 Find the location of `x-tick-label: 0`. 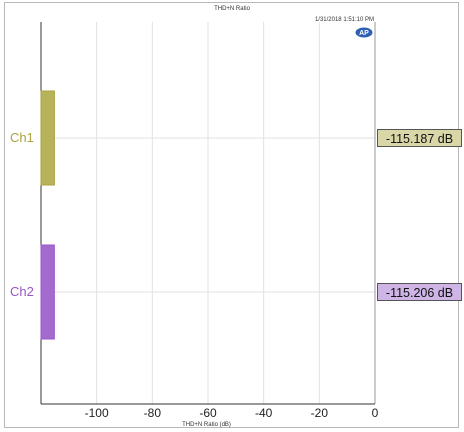

x-tick-label: 0 is located at coordinates (375, 413).